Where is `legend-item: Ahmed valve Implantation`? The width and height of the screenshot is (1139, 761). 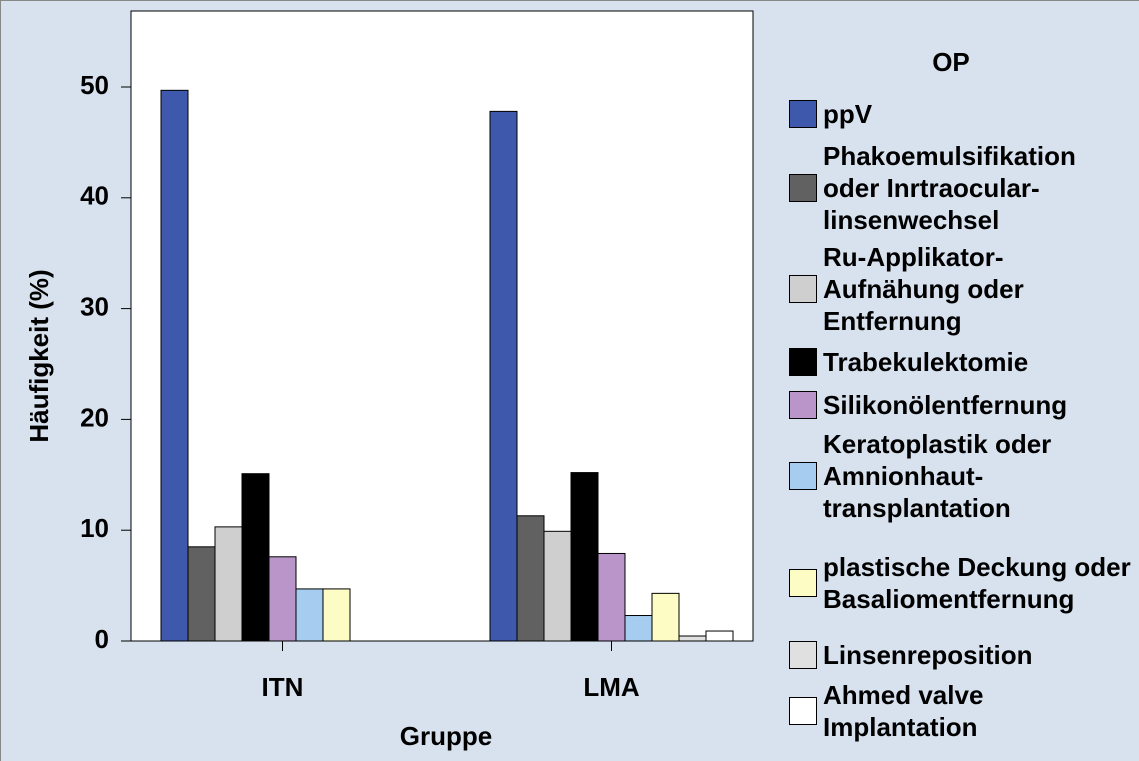 legend-item: Ahmed valve Implantation is located at coordinates (964, 711).